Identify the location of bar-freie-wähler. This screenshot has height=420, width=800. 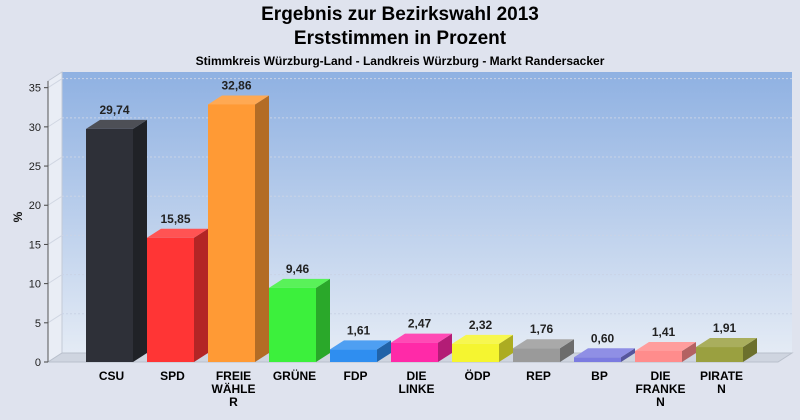
(238, 229).